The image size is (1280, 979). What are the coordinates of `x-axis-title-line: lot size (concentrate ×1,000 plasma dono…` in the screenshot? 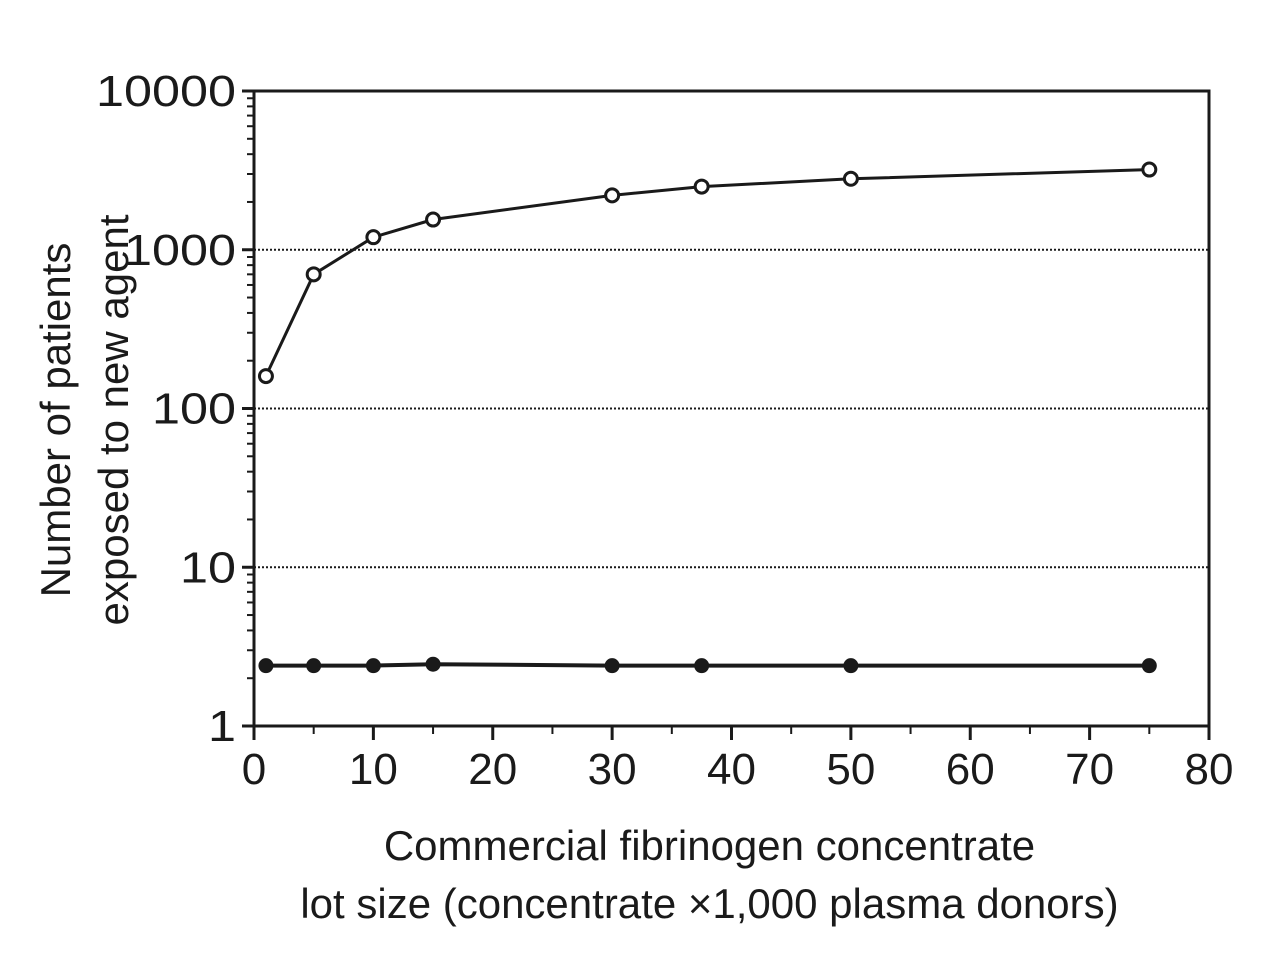 It's located at (709, 903).